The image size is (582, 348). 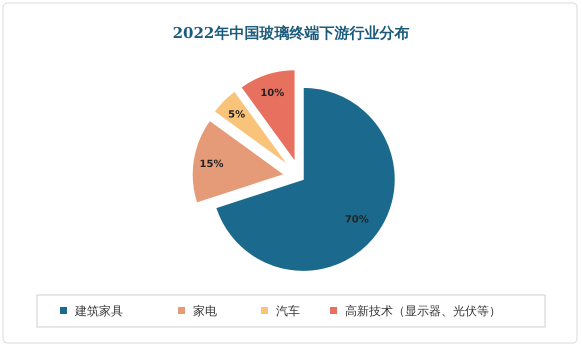 I want to click on legend-label: 汽车, so click(x=288, y=311).